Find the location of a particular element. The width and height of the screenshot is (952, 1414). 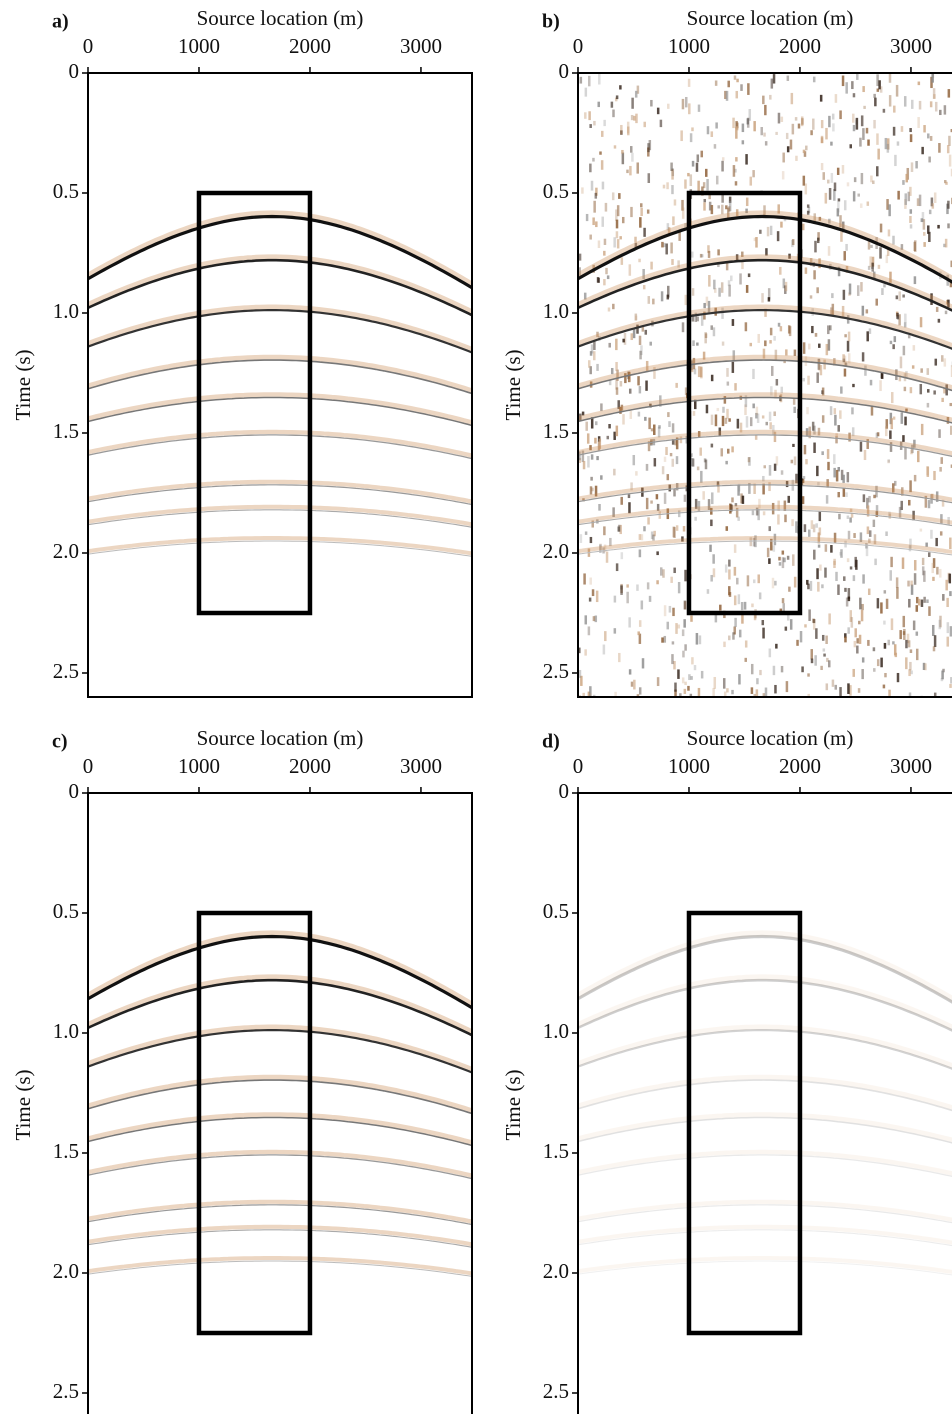

x-tick-label: 2000 is located at coordinates (310, 46).